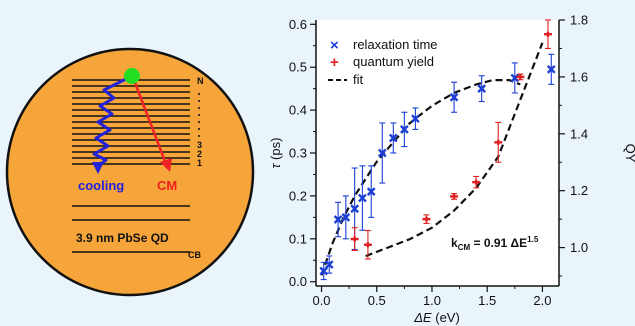  What do you see at coordinates (629, 153) in the screenshot?
I see `y2-axis-title: QY` at bounding box center [629, 153].